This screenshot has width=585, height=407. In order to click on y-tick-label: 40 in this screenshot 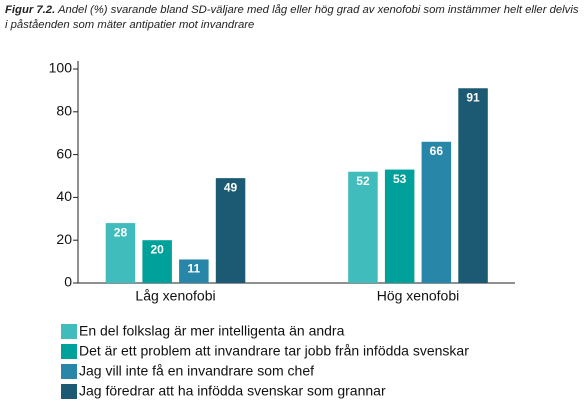, I will do `click(64, 196)`.